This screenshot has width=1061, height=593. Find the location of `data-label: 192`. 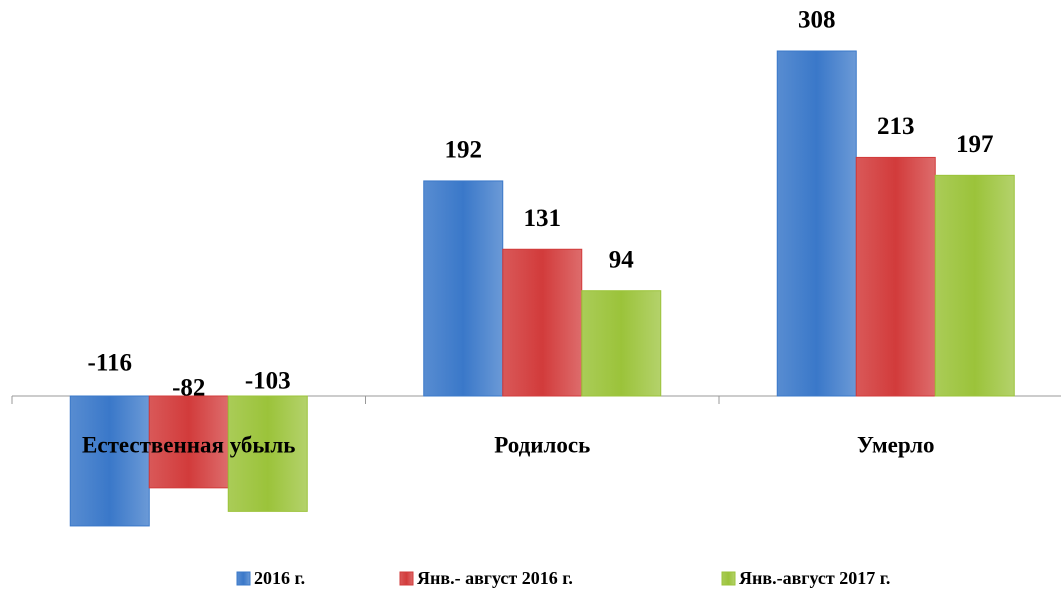

data-label: 192 is located at coordinates (464, 150).